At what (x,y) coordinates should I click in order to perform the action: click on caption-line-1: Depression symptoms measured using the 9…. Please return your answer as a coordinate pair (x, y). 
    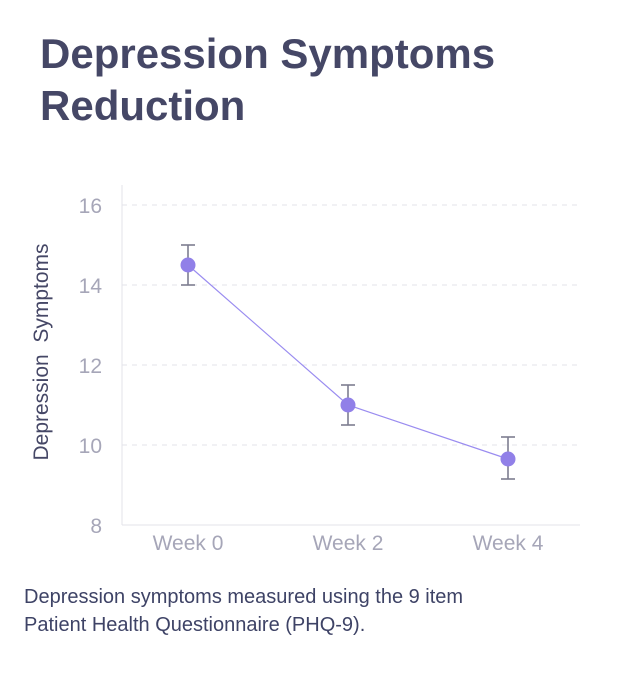
    Looking at the image, I should click on (244, 597).